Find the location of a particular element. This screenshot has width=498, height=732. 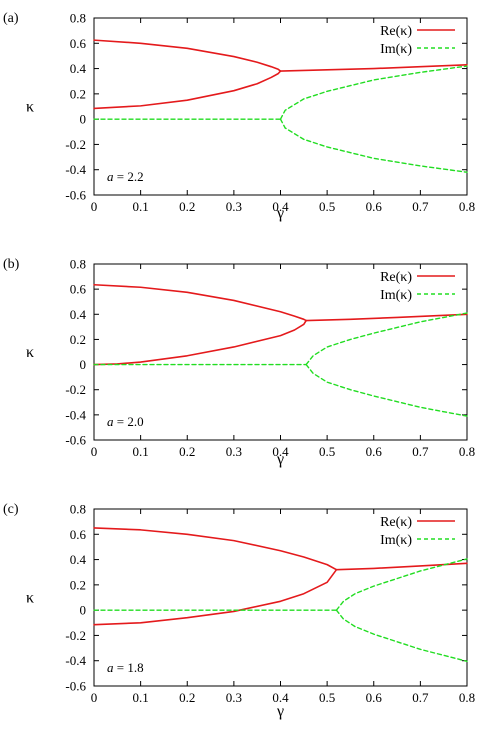

parameter-value: = 2.0 is located at coordinates (129, 421).